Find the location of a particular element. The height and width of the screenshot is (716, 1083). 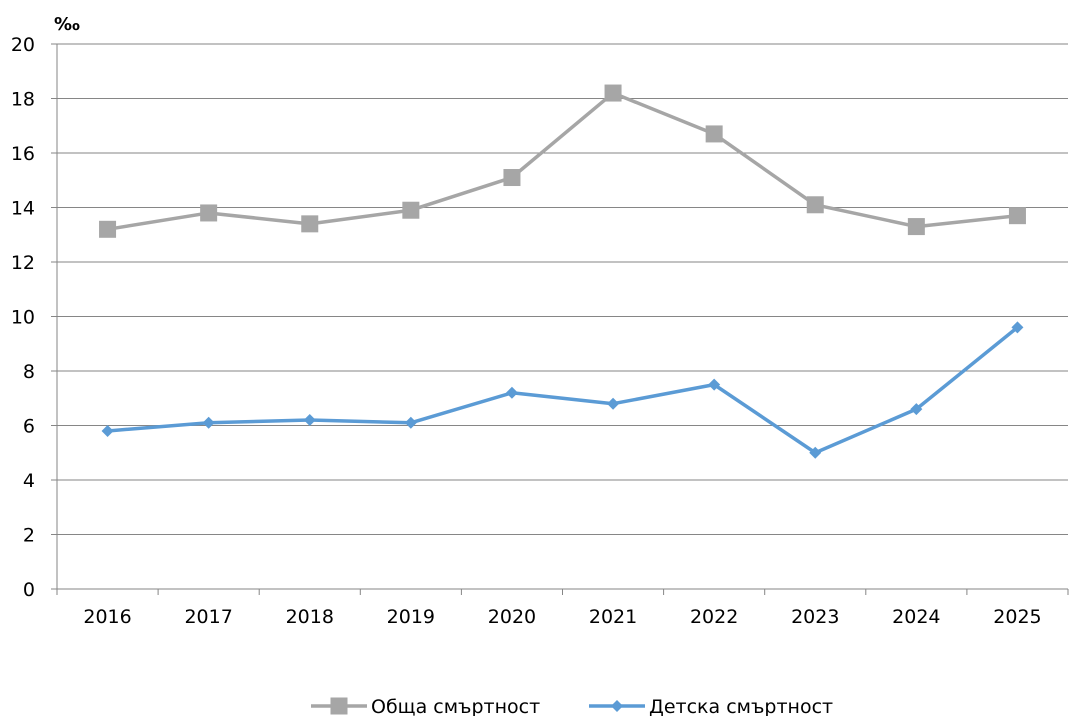

y-tick-label: 2 is located at coordinates (29, 536).